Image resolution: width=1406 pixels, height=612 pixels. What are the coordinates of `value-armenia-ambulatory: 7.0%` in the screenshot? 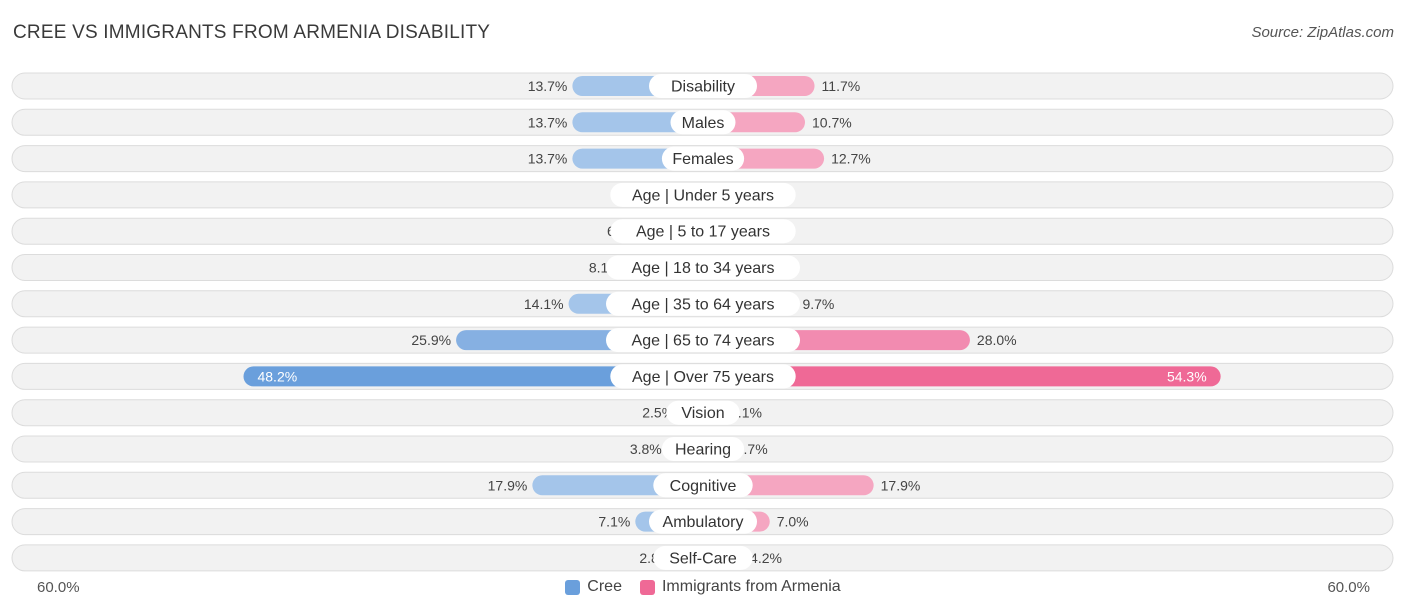 It's located at (793, 522).